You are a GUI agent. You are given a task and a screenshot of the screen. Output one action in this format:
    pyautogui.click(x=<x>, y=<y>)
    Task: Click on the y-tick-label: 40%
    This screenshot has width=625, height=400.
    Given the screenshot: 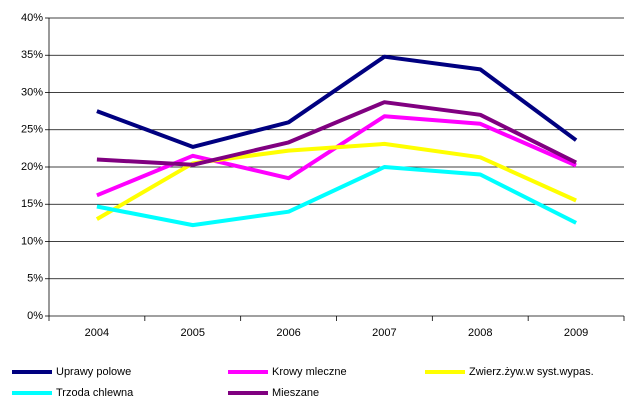 What is the action you would take?
    pyautogui.click(x=32, y=18)
    